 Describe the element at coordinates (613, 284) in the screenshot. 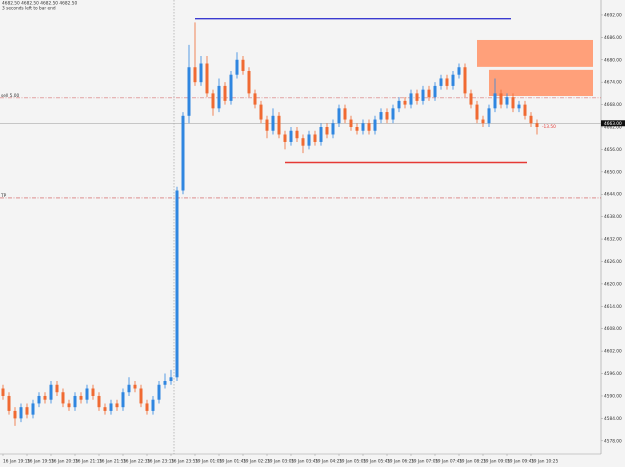

I see `y-tick-label: 4620.00` at that location.